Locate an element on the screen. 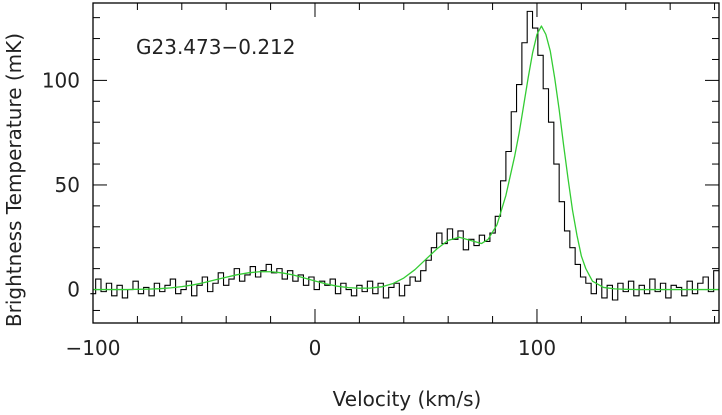 Image resolution: width=722 pixels, height=415 pixels. x-tick-label: 100 is located at coordinates (537, 348).